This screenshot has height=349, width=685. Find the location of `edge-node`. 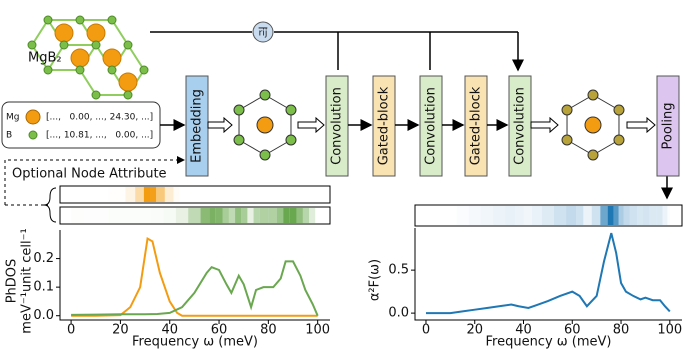

edge-node is located at coordinates (263, 32).